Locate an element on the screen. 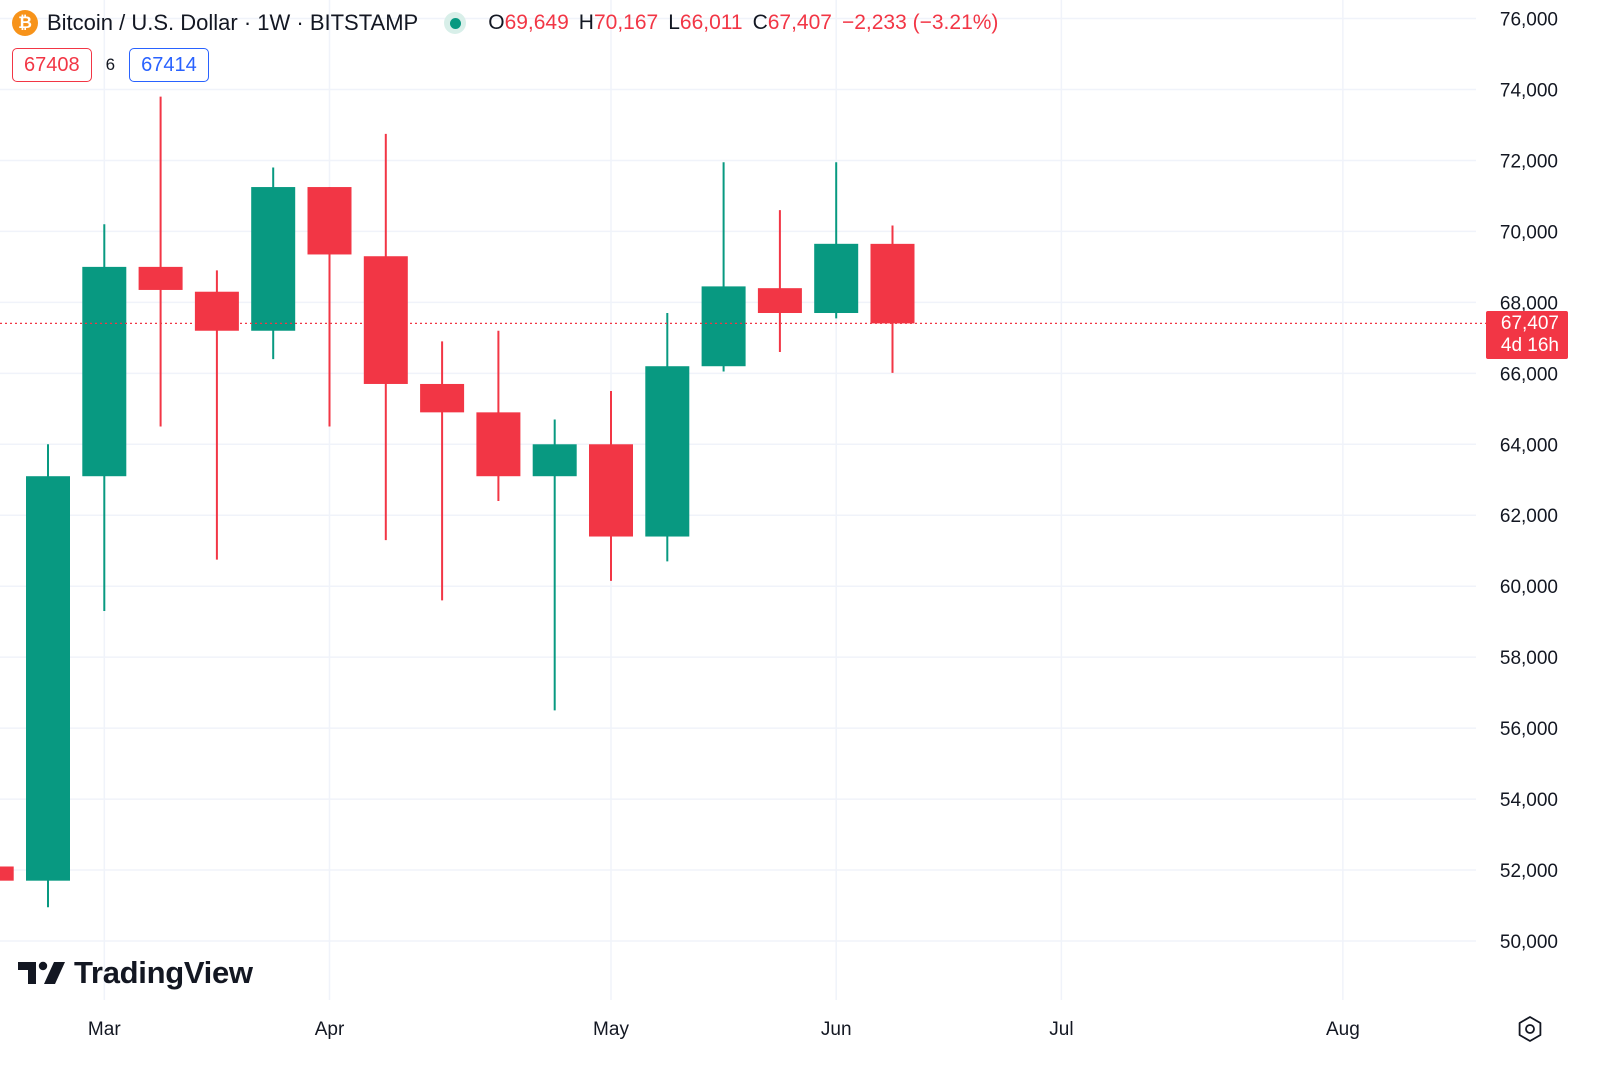  x-tick-label: Mar is located at coordinates (104, 1029).